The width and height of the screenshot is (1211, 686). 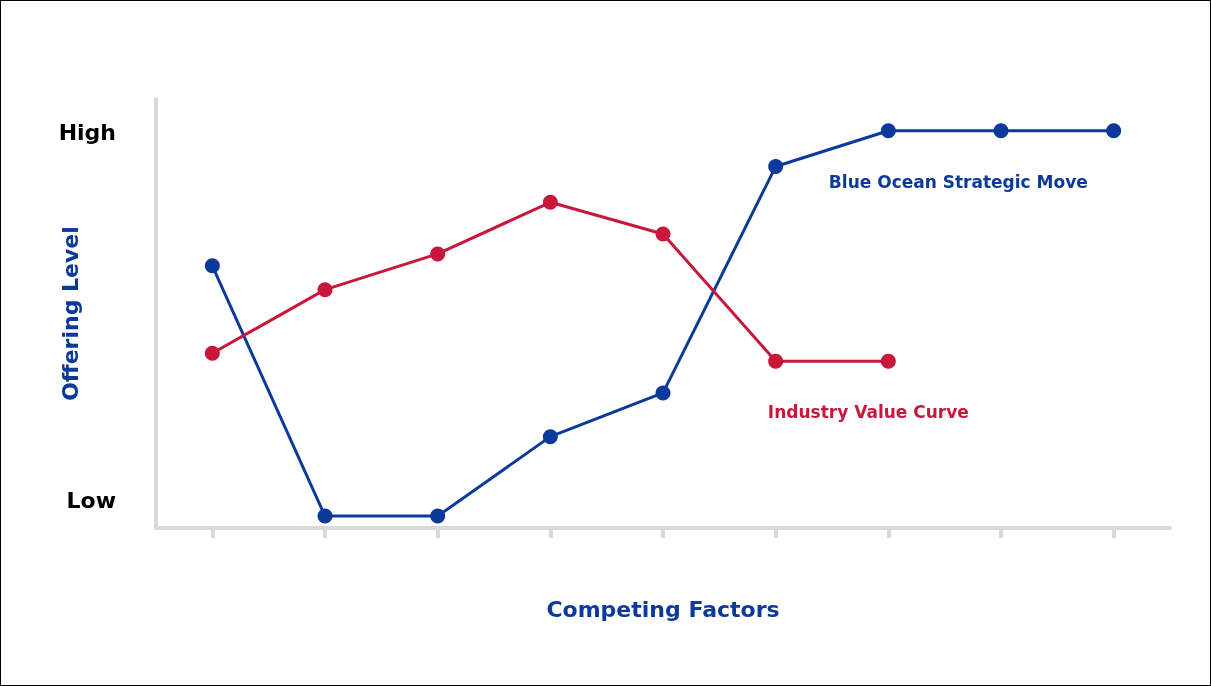 I want to click on y-axis-title: Offering Level, so click(x=70, y=313).